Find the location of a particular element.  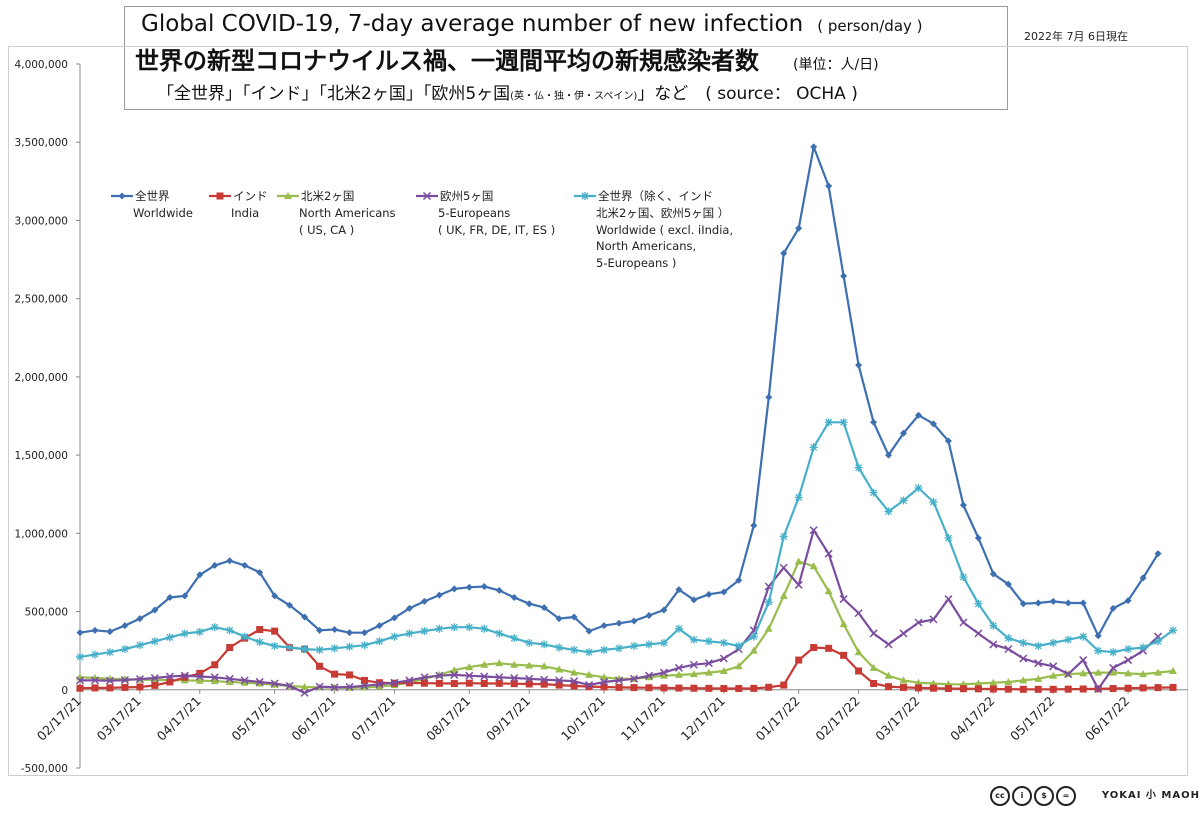

y-tick-label: 2,500,000 is located at coordinates (41, 300).